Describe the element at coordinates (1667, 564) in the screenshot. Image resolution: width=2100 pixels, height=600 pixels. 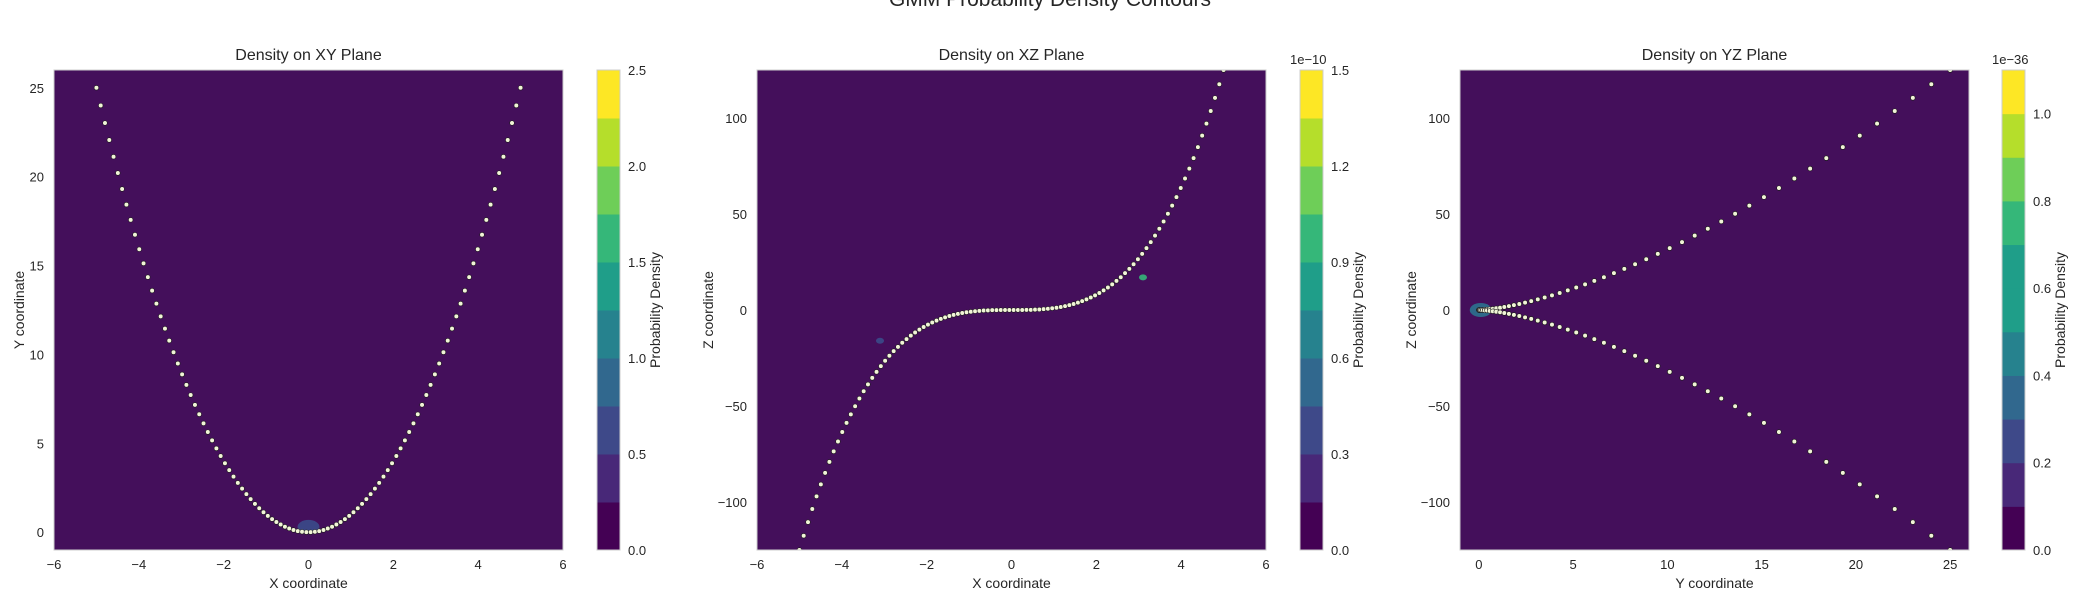
I see `x-tick-label: 10` at that location.